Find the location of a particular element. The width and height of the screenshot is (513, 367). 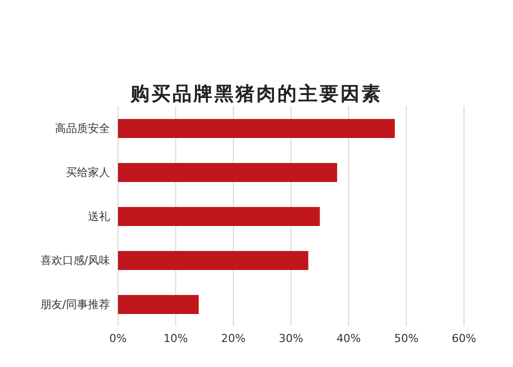

chart-title: 购买品牌黑猪肉的主要因素 is located at coordinates (256, 94).